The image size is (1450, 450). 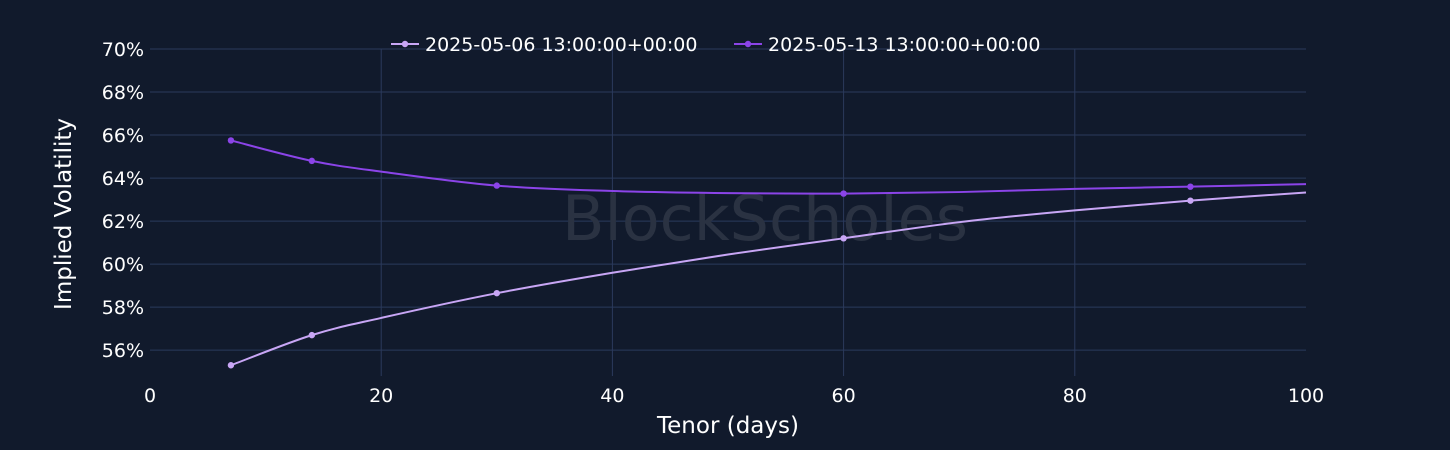 I want to click on legend-label: 2025-05-06 13:00:00+00:00, so click(x=561, y=45).